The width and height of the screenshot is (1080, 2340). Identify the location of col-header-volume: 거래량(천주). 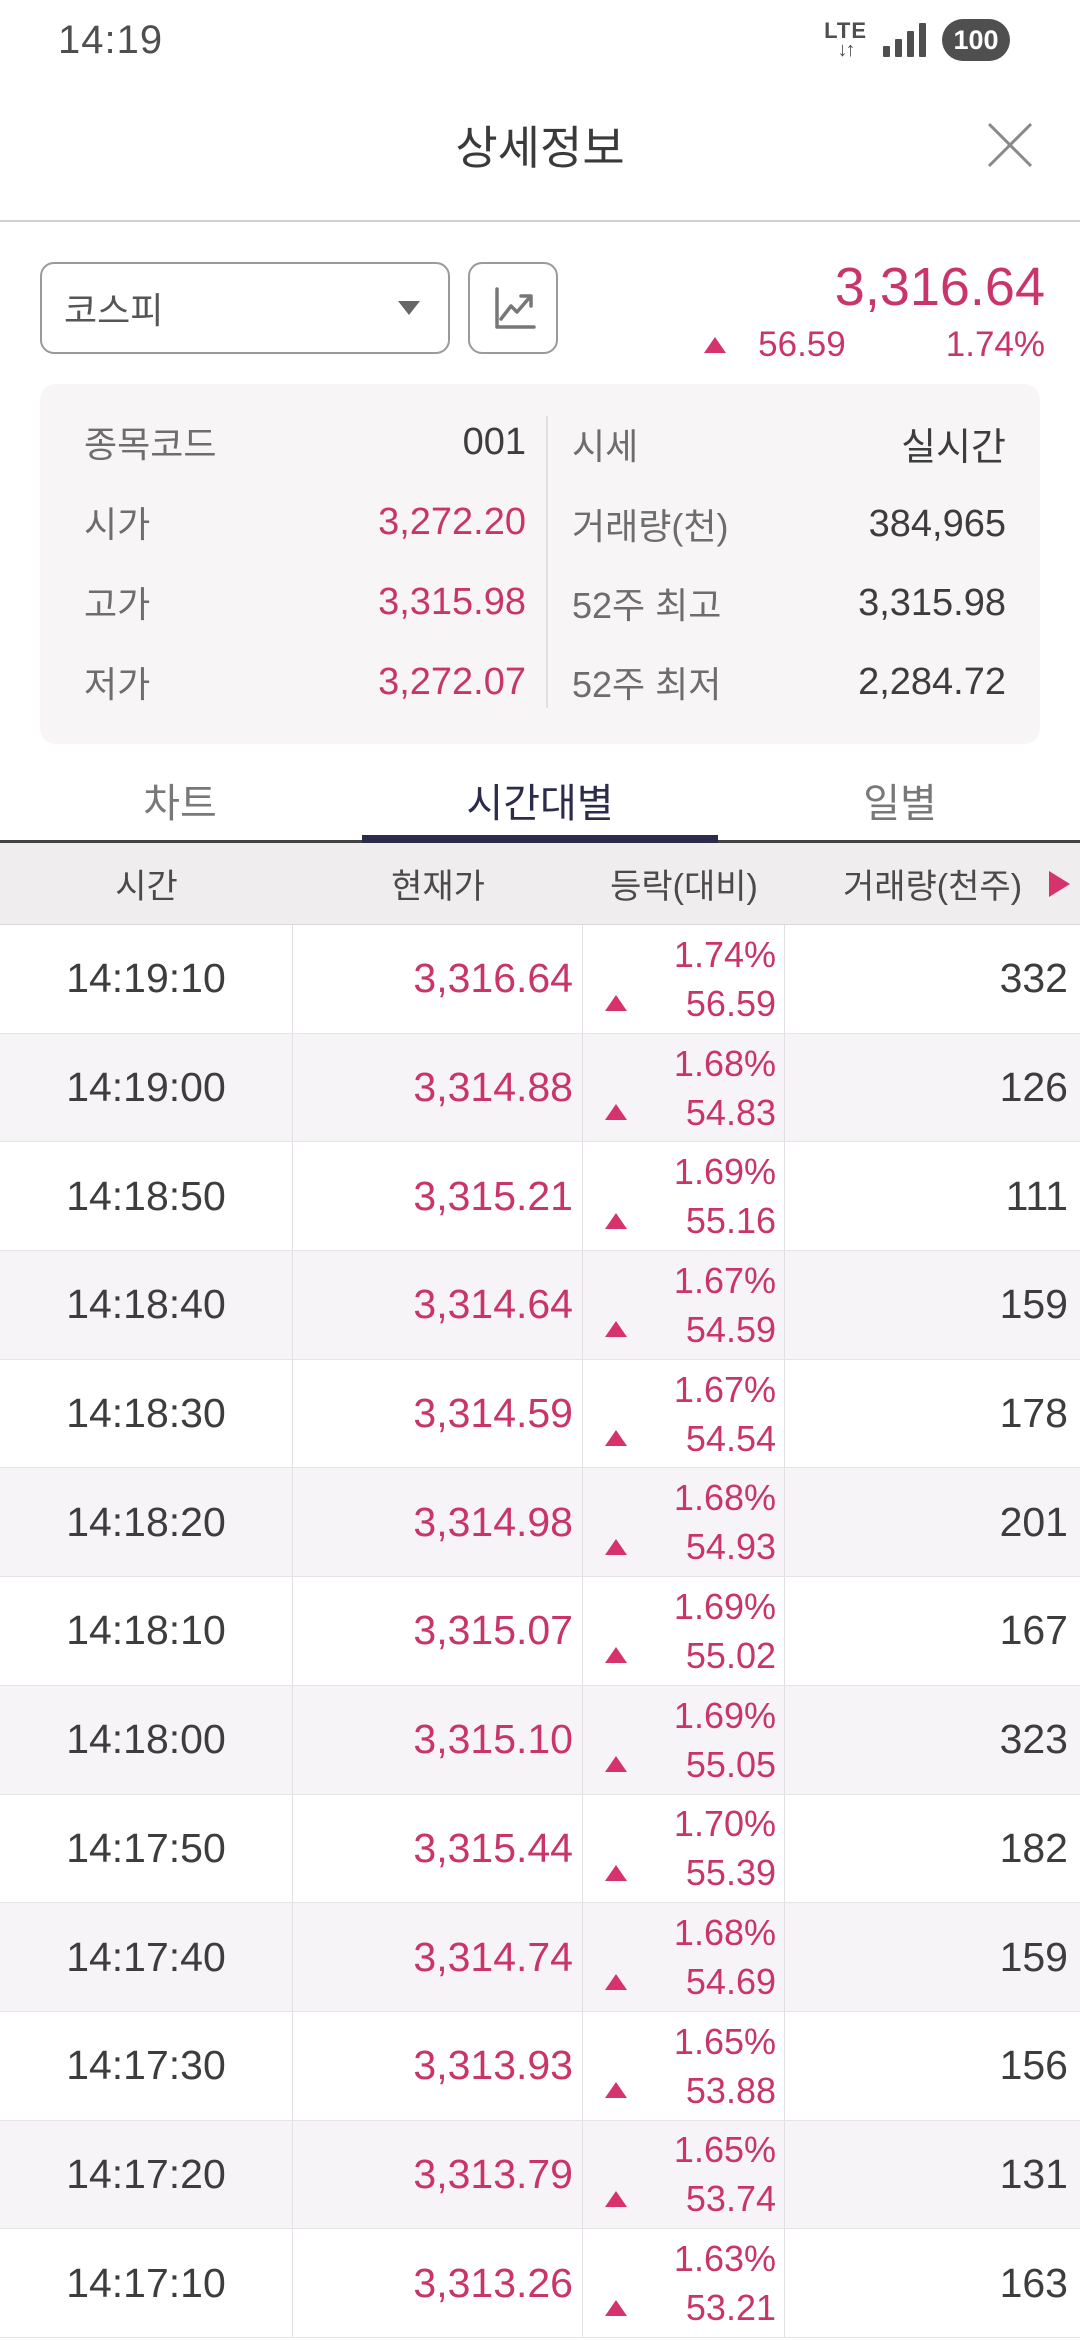
(932, 883).